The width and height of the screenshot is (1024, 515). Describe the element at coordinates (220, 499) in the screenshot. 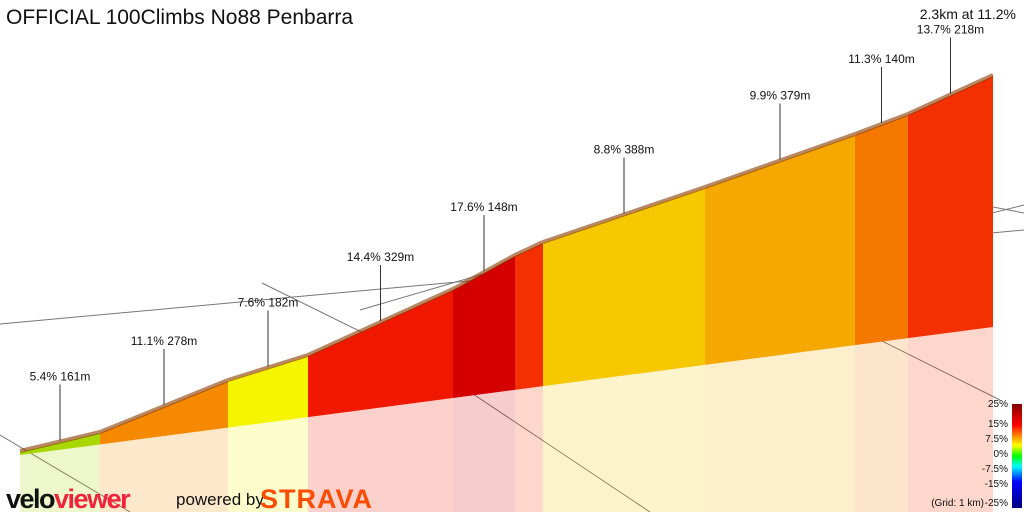

I see `powered-by-text: powered by` at that location.